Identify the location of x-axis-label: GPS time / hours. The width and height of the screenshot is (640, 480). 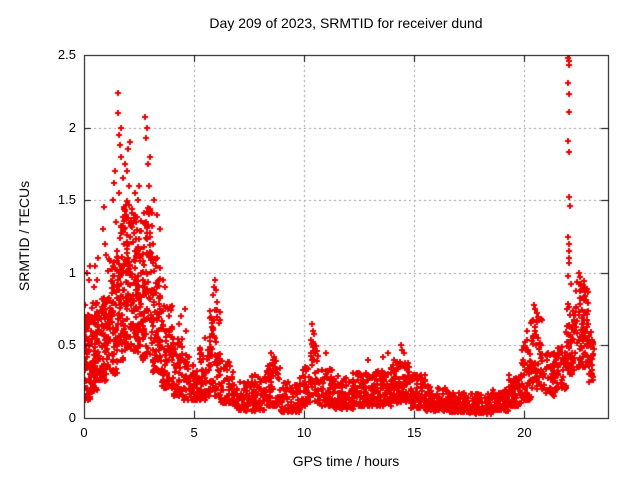
(346, 461).